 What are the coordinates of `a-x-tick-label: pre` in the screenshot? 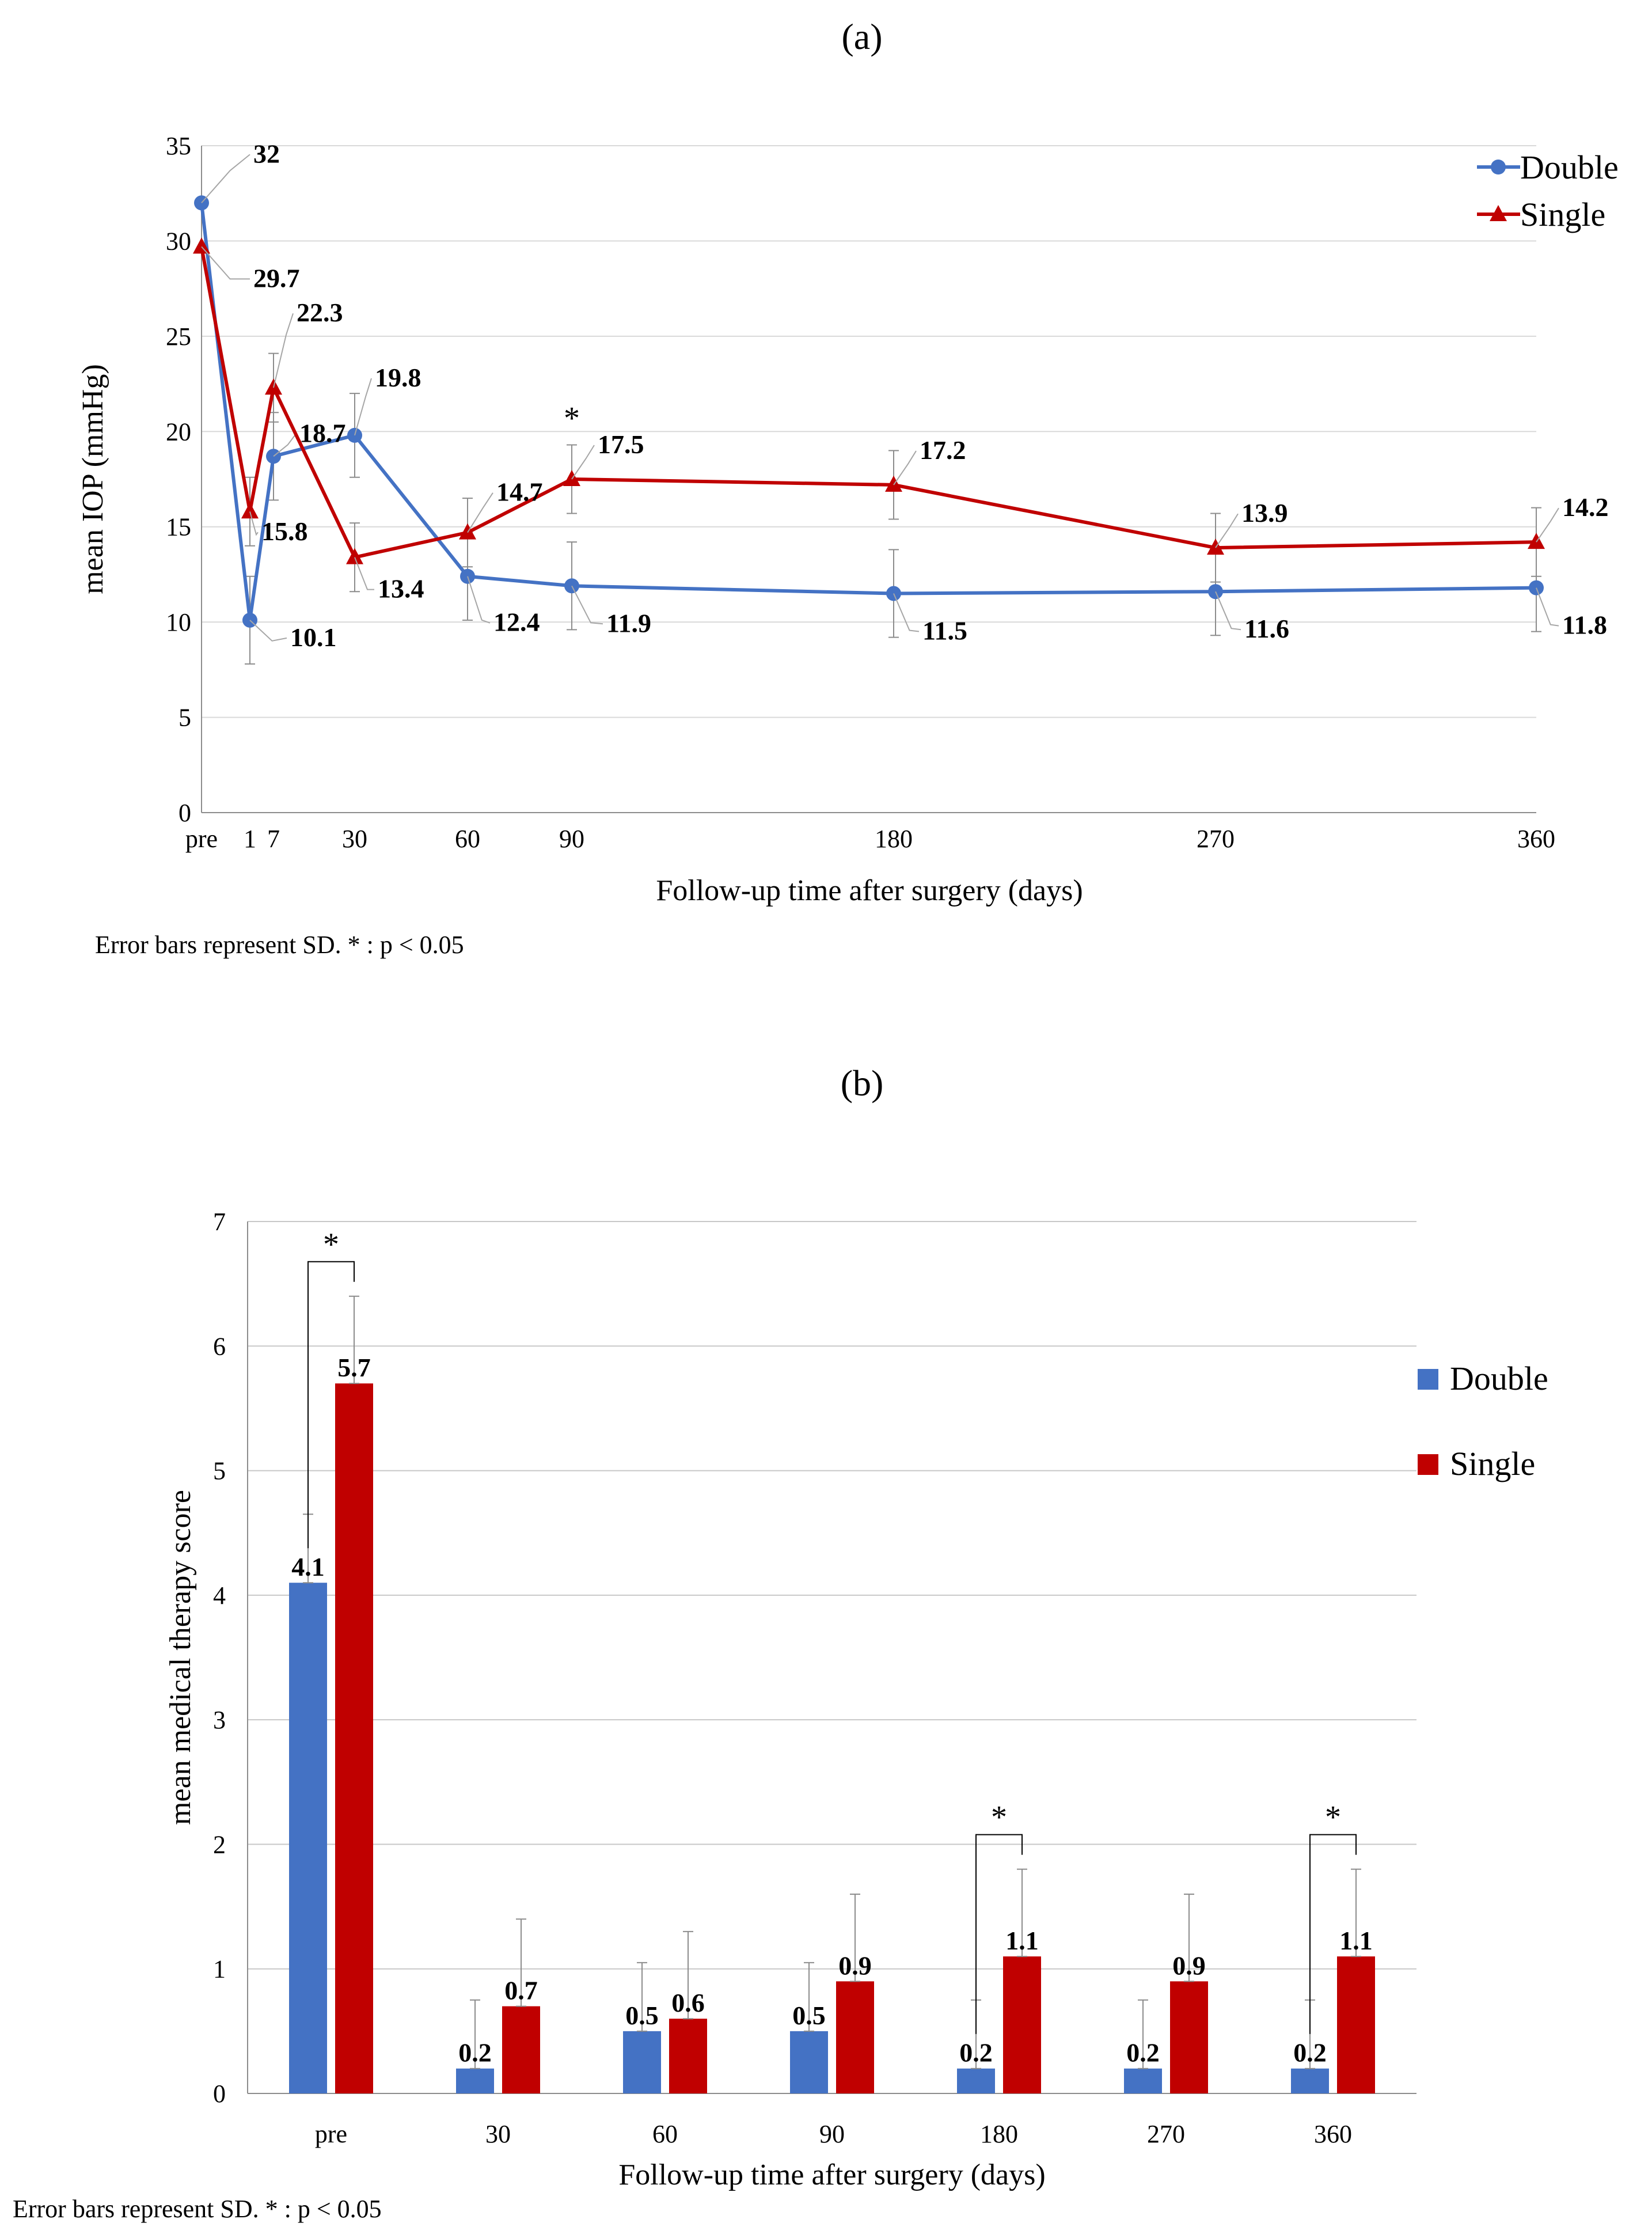 It's located at (201, 839).